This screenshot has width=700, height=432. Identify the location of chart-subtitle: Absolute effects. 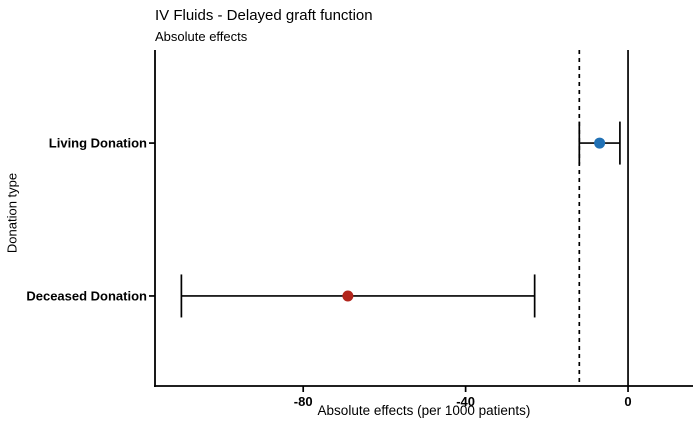
(201, 36).